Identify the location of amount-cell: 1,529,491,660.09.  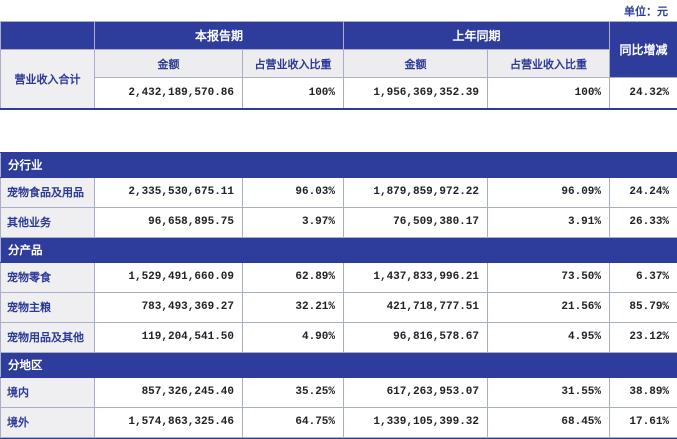
(168, 277).